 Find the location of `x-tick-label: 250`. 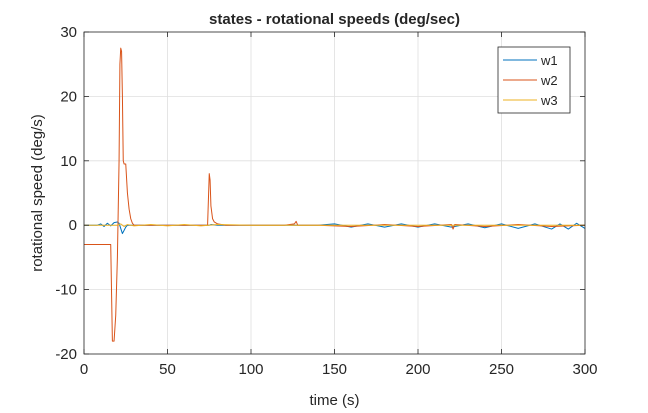

x-tick-label: 250 is located at coordinates (501, 369).